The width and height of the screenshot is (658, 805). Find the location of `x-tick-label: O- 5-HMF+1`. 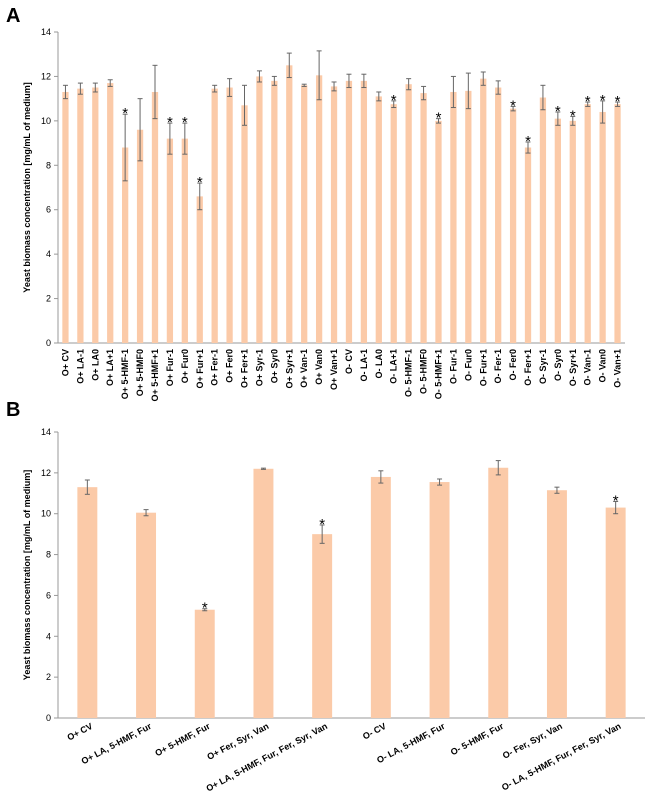

x-tick-label: O- 5-HMF+1 is located at coordinates (438, 374).